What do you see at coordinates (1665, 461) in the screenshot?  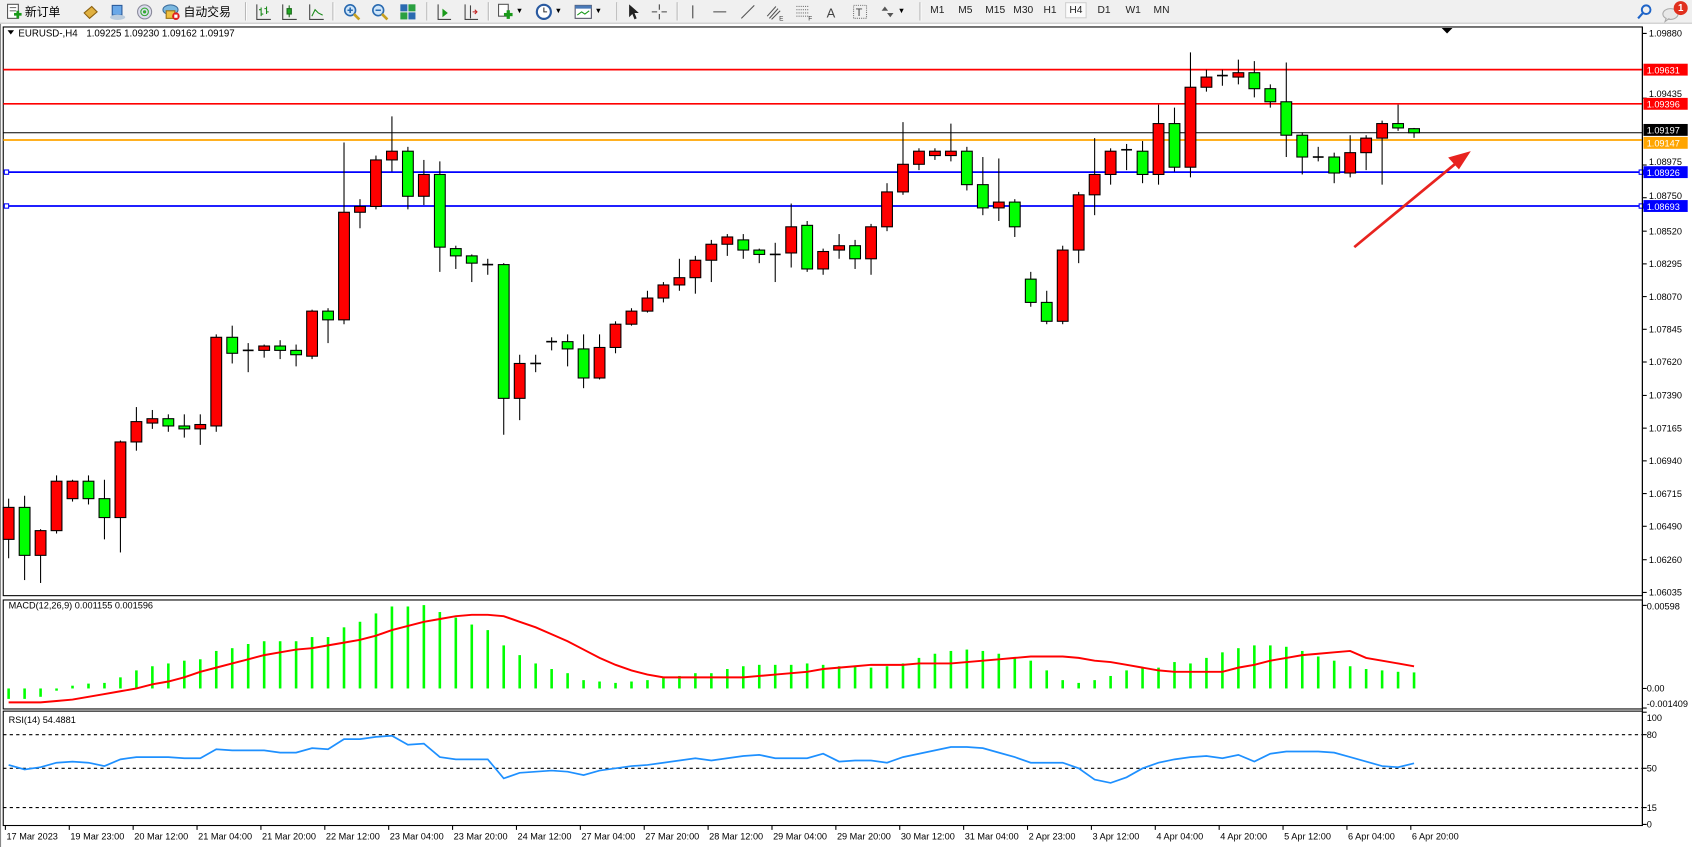 I see `price-tick-label: 1.06940` at bounding box center [1665, 461].